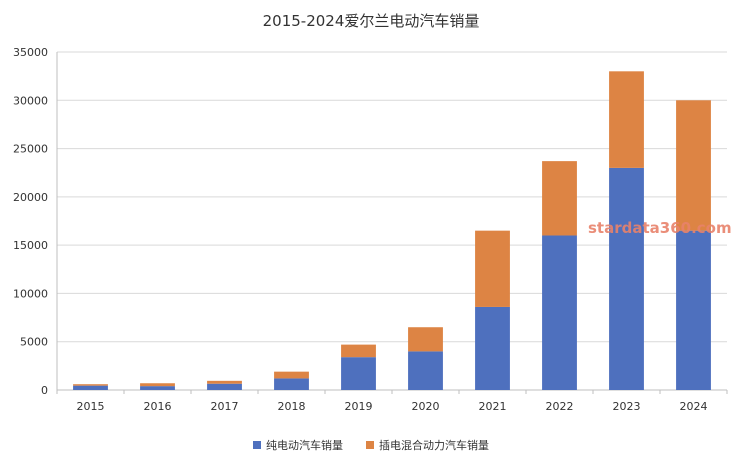 The width and height of the screenshot is (742, 466). What do you see at coordinates (90, 385) in the screenshot?
I see `bar-phev-2015` at bounding box center [90, 385].